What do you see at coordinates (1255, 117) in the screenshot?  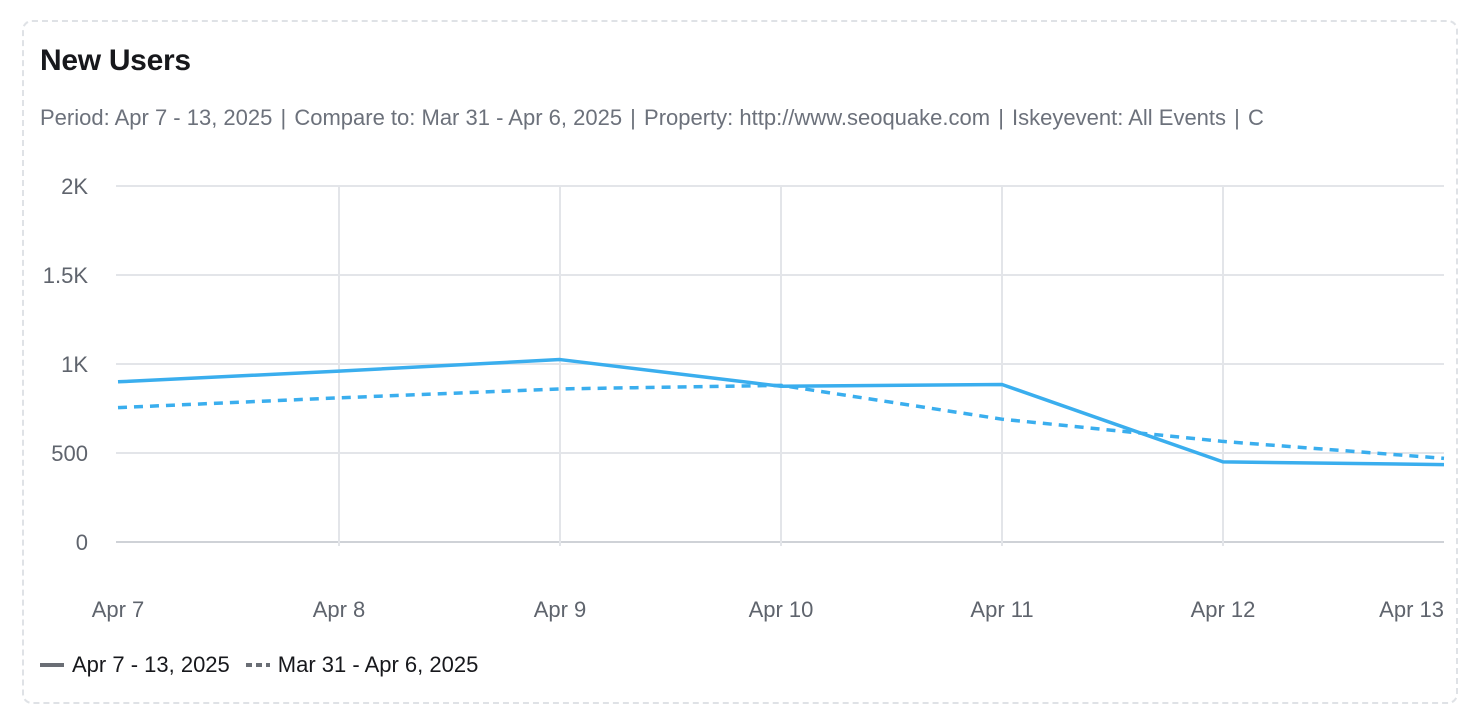 I see `filter-truncated: C` at bounding box center [1255, 117].